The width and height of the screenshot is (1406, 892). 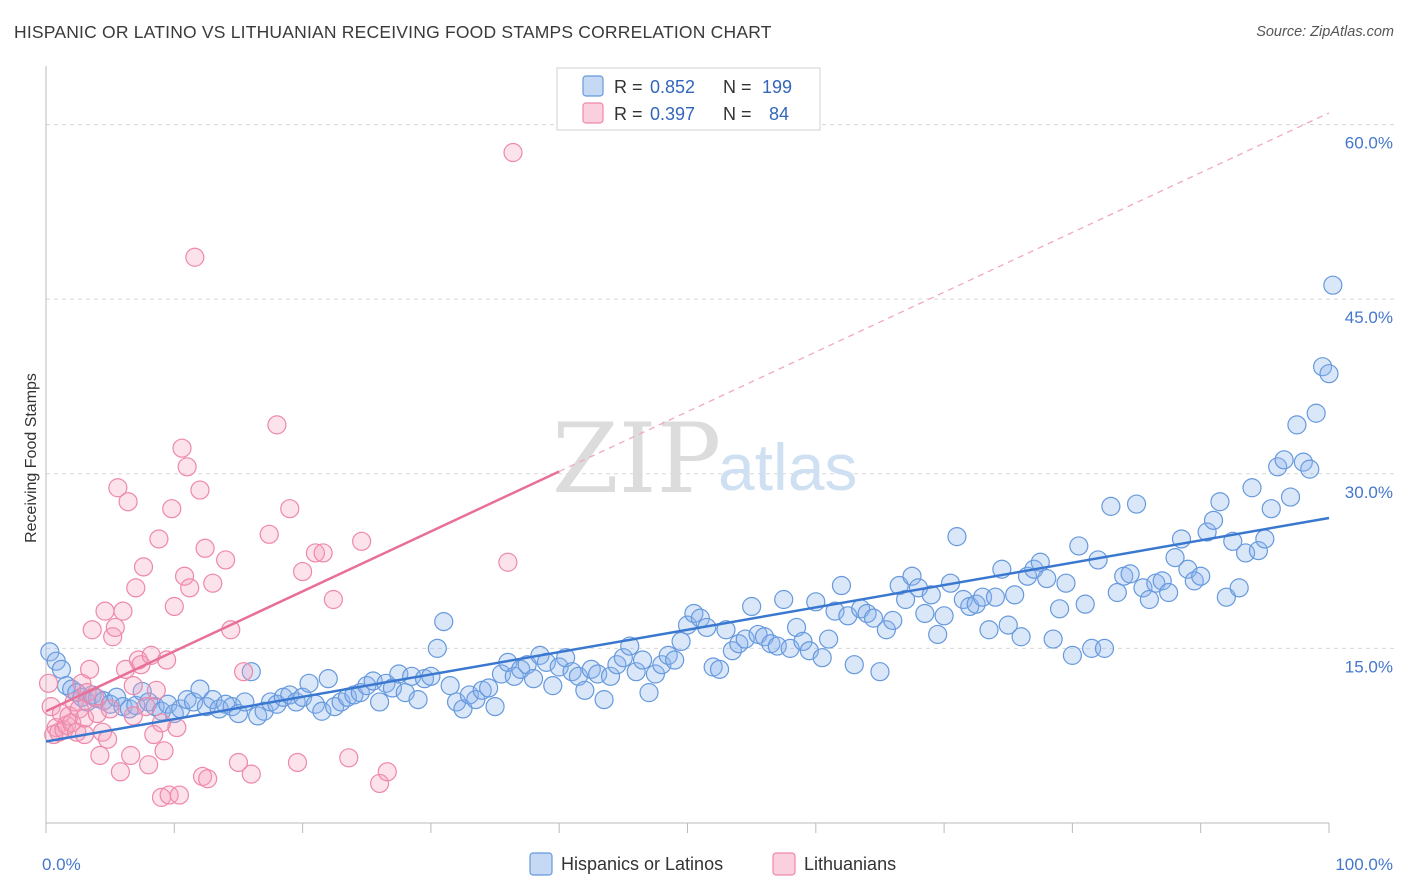 I want to click on watermark-zip: ZIP, so click(x=636, y=459).